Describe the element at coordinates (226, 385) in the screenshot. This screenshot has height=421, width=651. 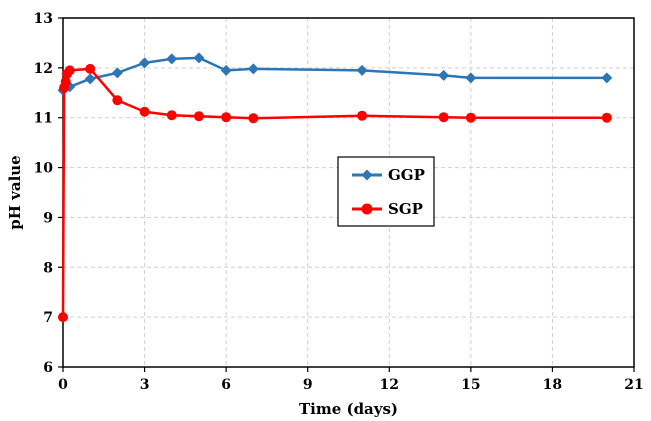
I see `x-tick-label: 6` at that location.